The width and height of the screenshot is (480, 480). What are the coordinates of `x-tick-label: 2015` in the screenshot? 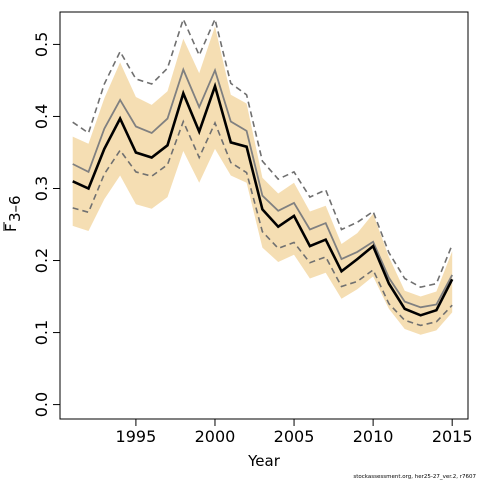 It's located at (452, 436).